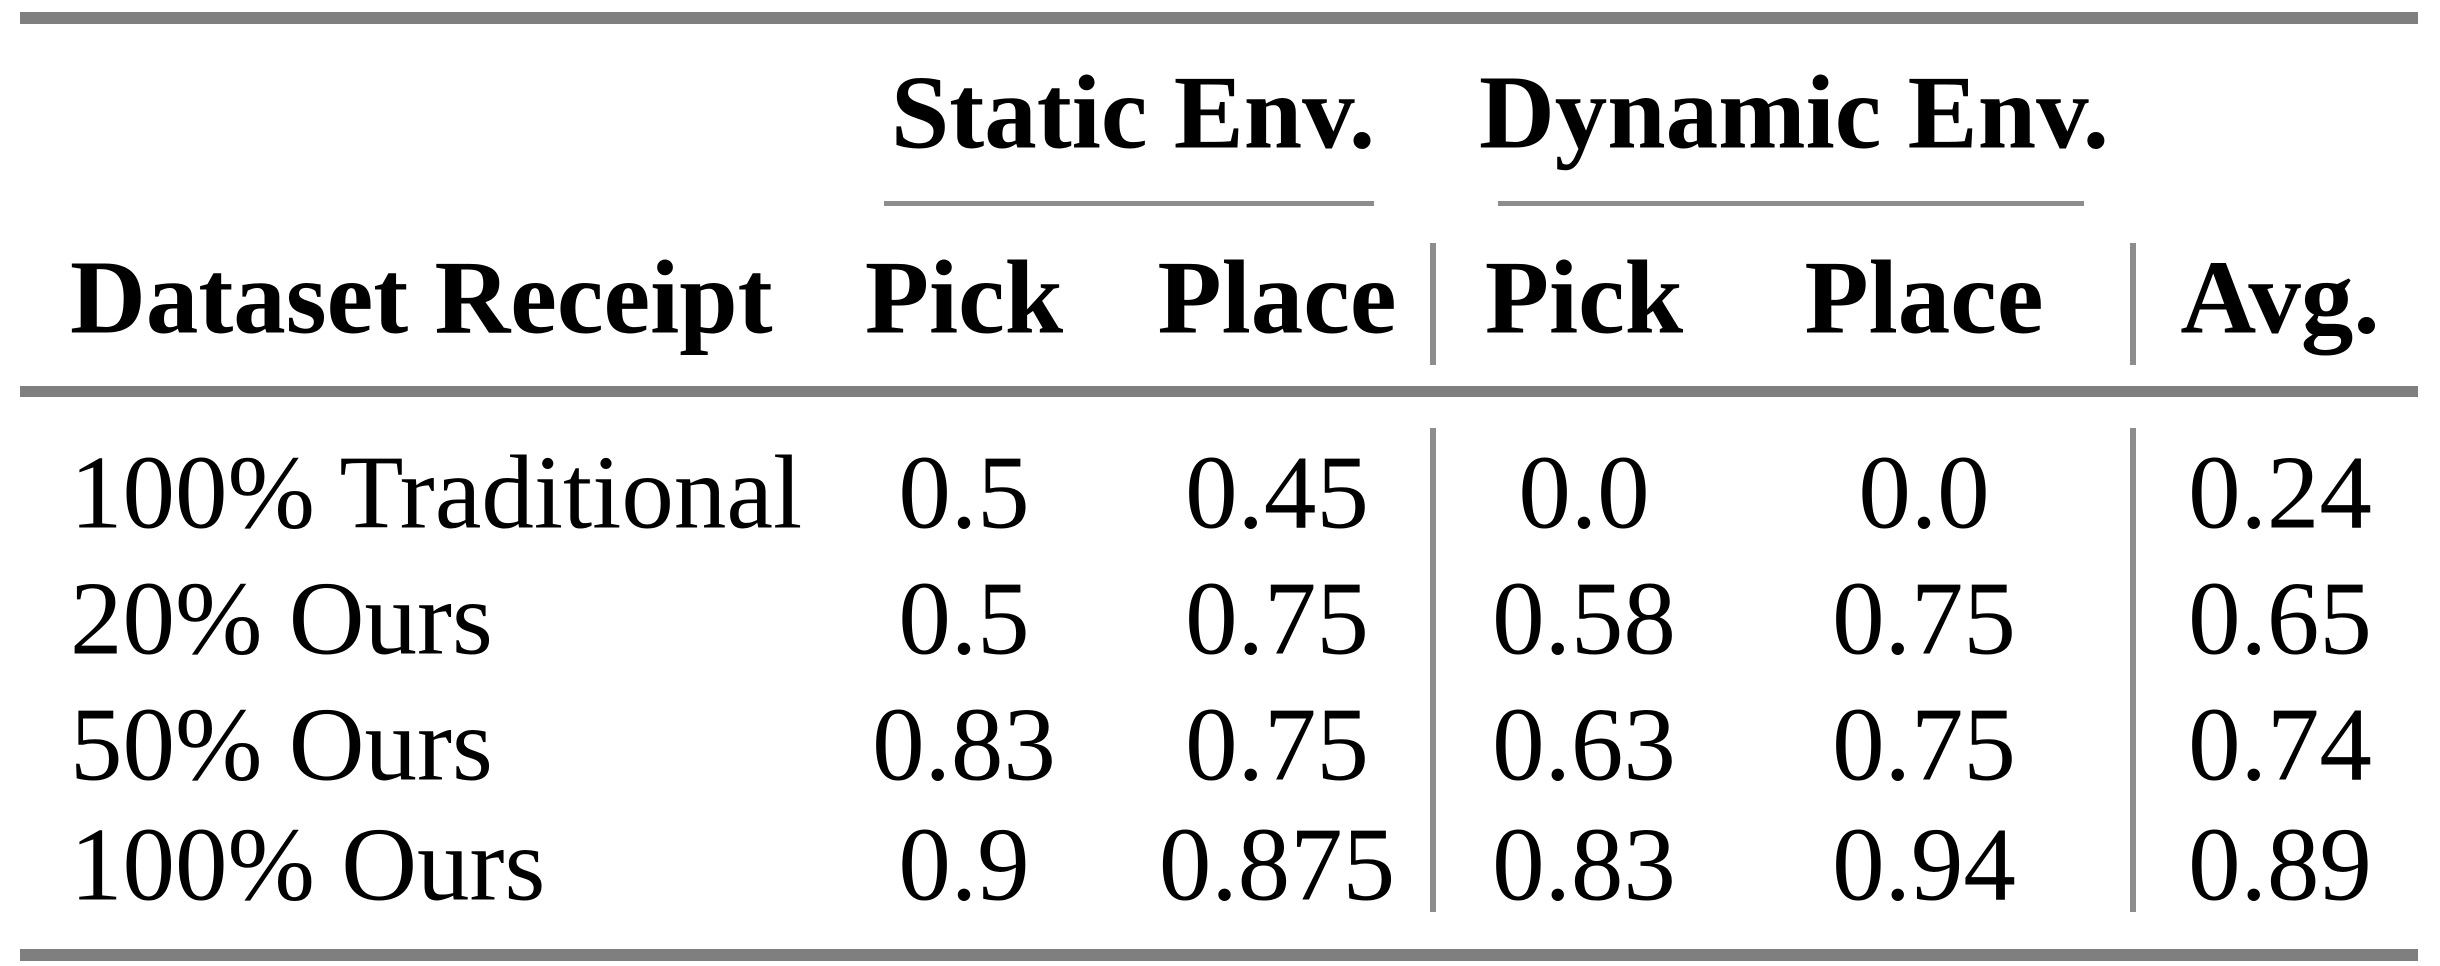 The image size is (2440, 966). I want to click on column-header-dataset-receipt: Dataset Receipt, so click(421, 297).